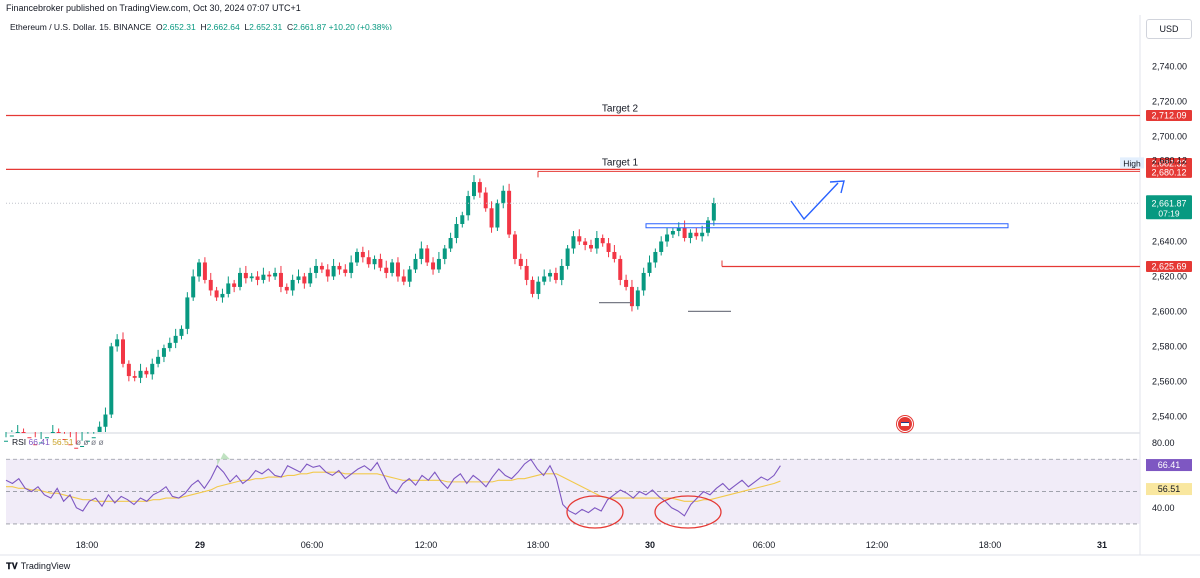 The image size is (1200, 578). What do you see at coordinates (1102, 545) in the screenshot?
I see `time-tick-label: 31` at bounding box center [1102, 545].